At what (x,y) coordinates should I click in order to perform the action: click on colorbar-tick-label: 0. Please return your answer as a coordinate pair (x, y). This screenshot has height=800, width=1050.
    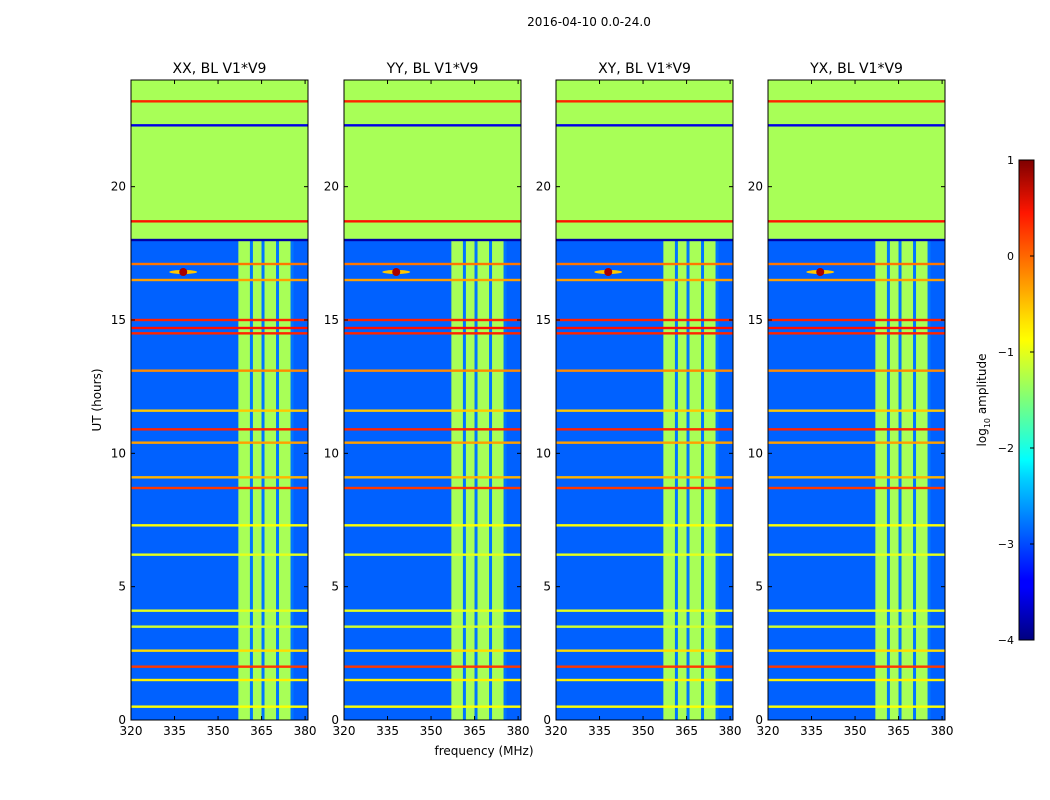
    Looking at the image, I should click on (1010, 256).